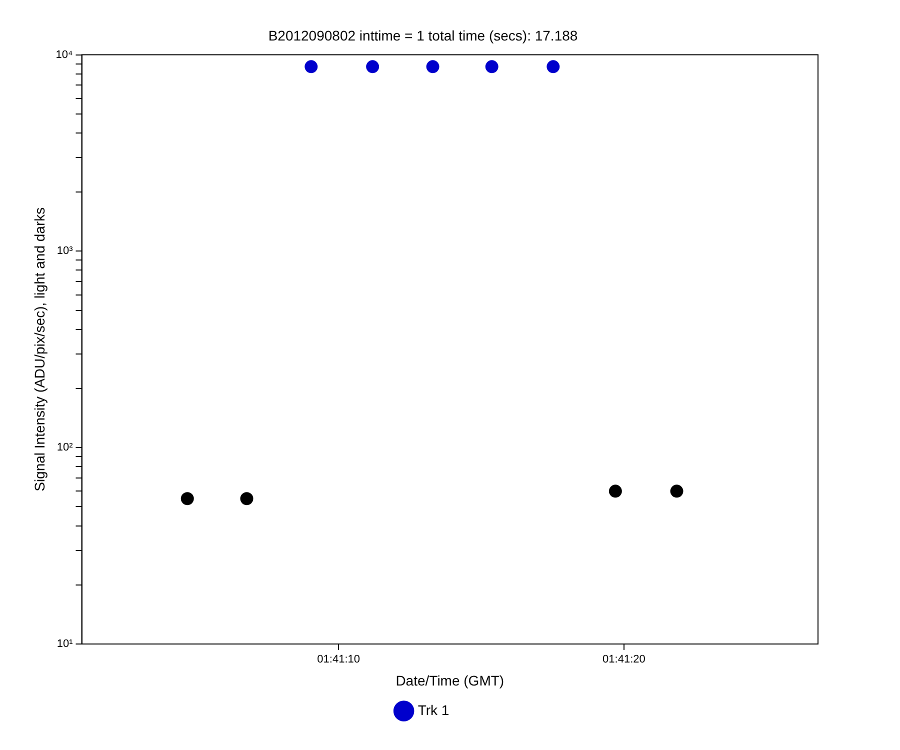  What do you see at coordinates (423, 35) in the screenshot?
I see `chart-title: B2012090802 inttime = 1 total time (secs): 17.188` at bounding box center [423, 35].